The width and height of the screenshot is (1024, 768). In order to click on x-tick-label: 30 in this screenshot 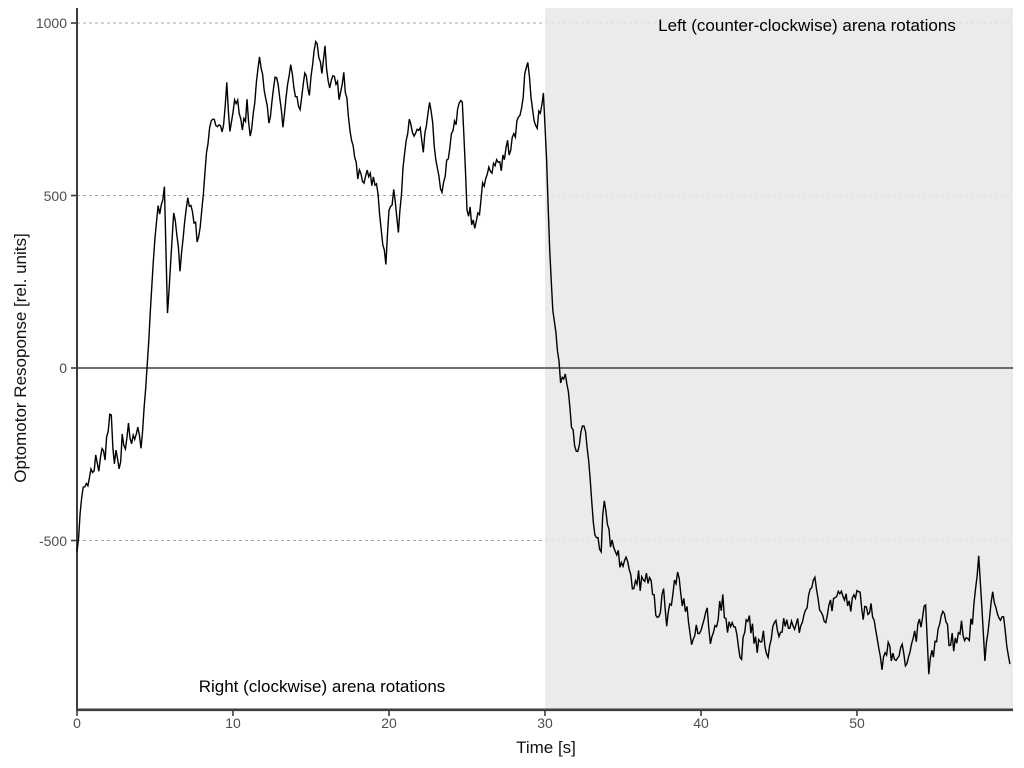, I will do `click(545, 723)`.